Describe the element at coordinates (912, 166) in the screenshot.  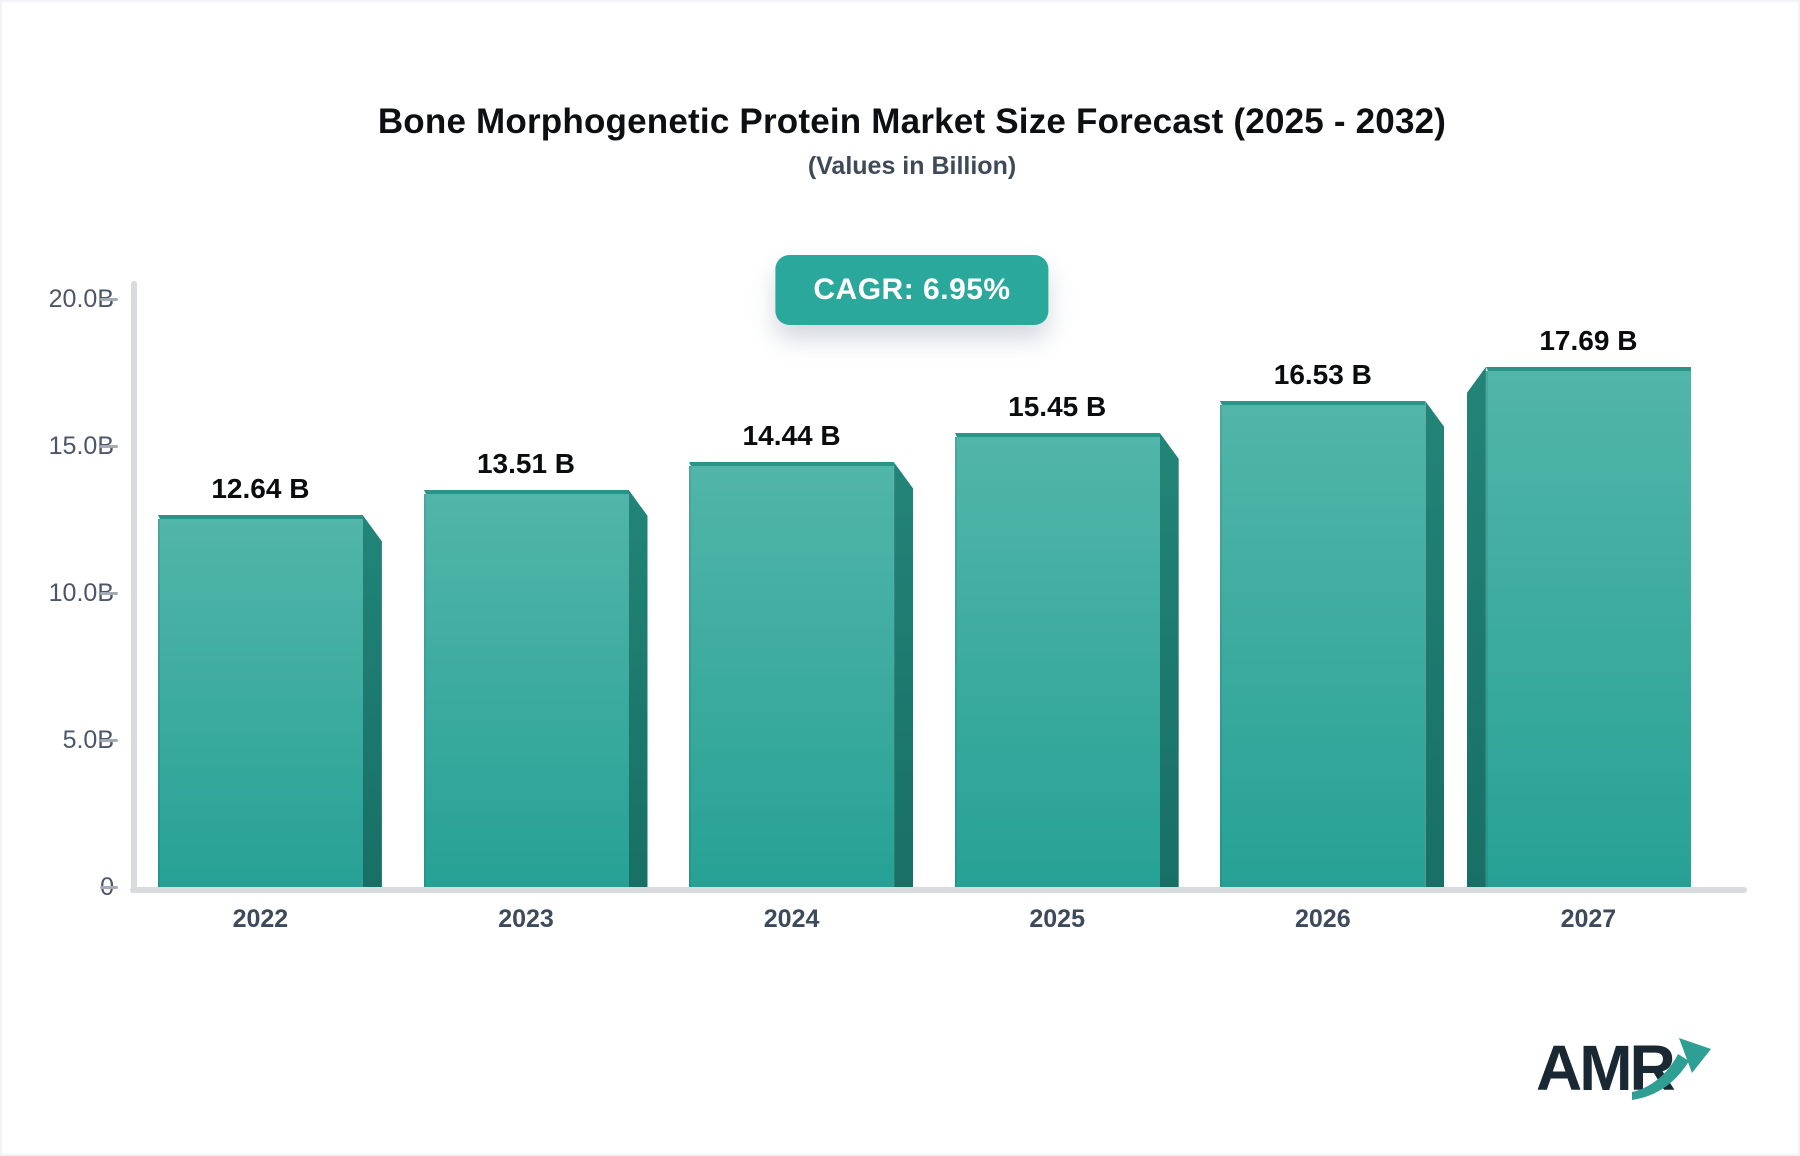
I see `chart-subtitle: (Values in Billion)` at that location.